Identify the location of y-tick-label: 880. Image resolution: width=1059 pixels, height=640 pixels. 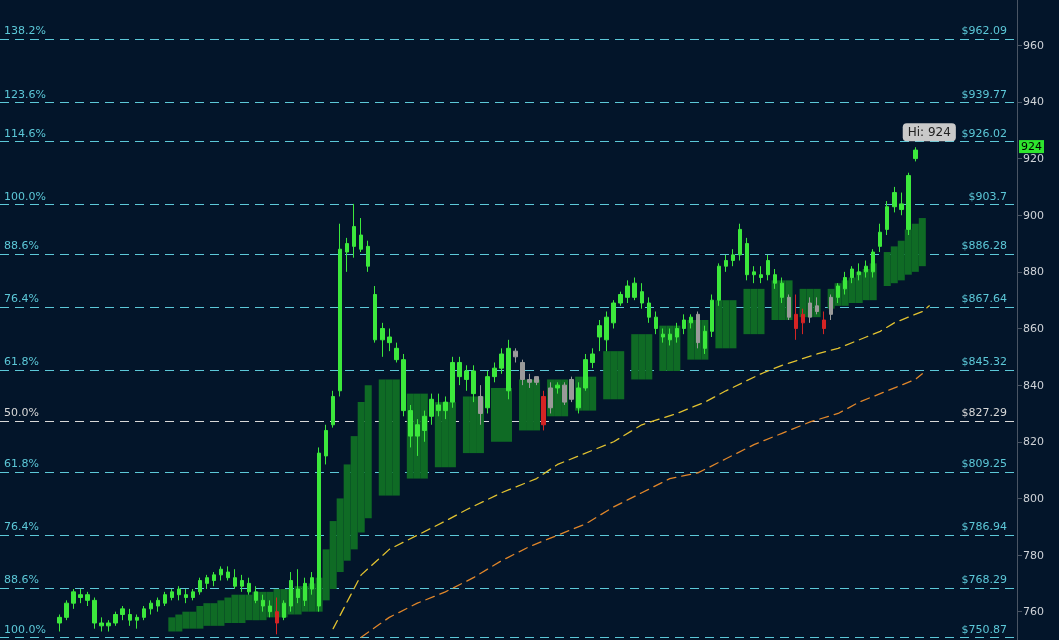
(1033, 272).